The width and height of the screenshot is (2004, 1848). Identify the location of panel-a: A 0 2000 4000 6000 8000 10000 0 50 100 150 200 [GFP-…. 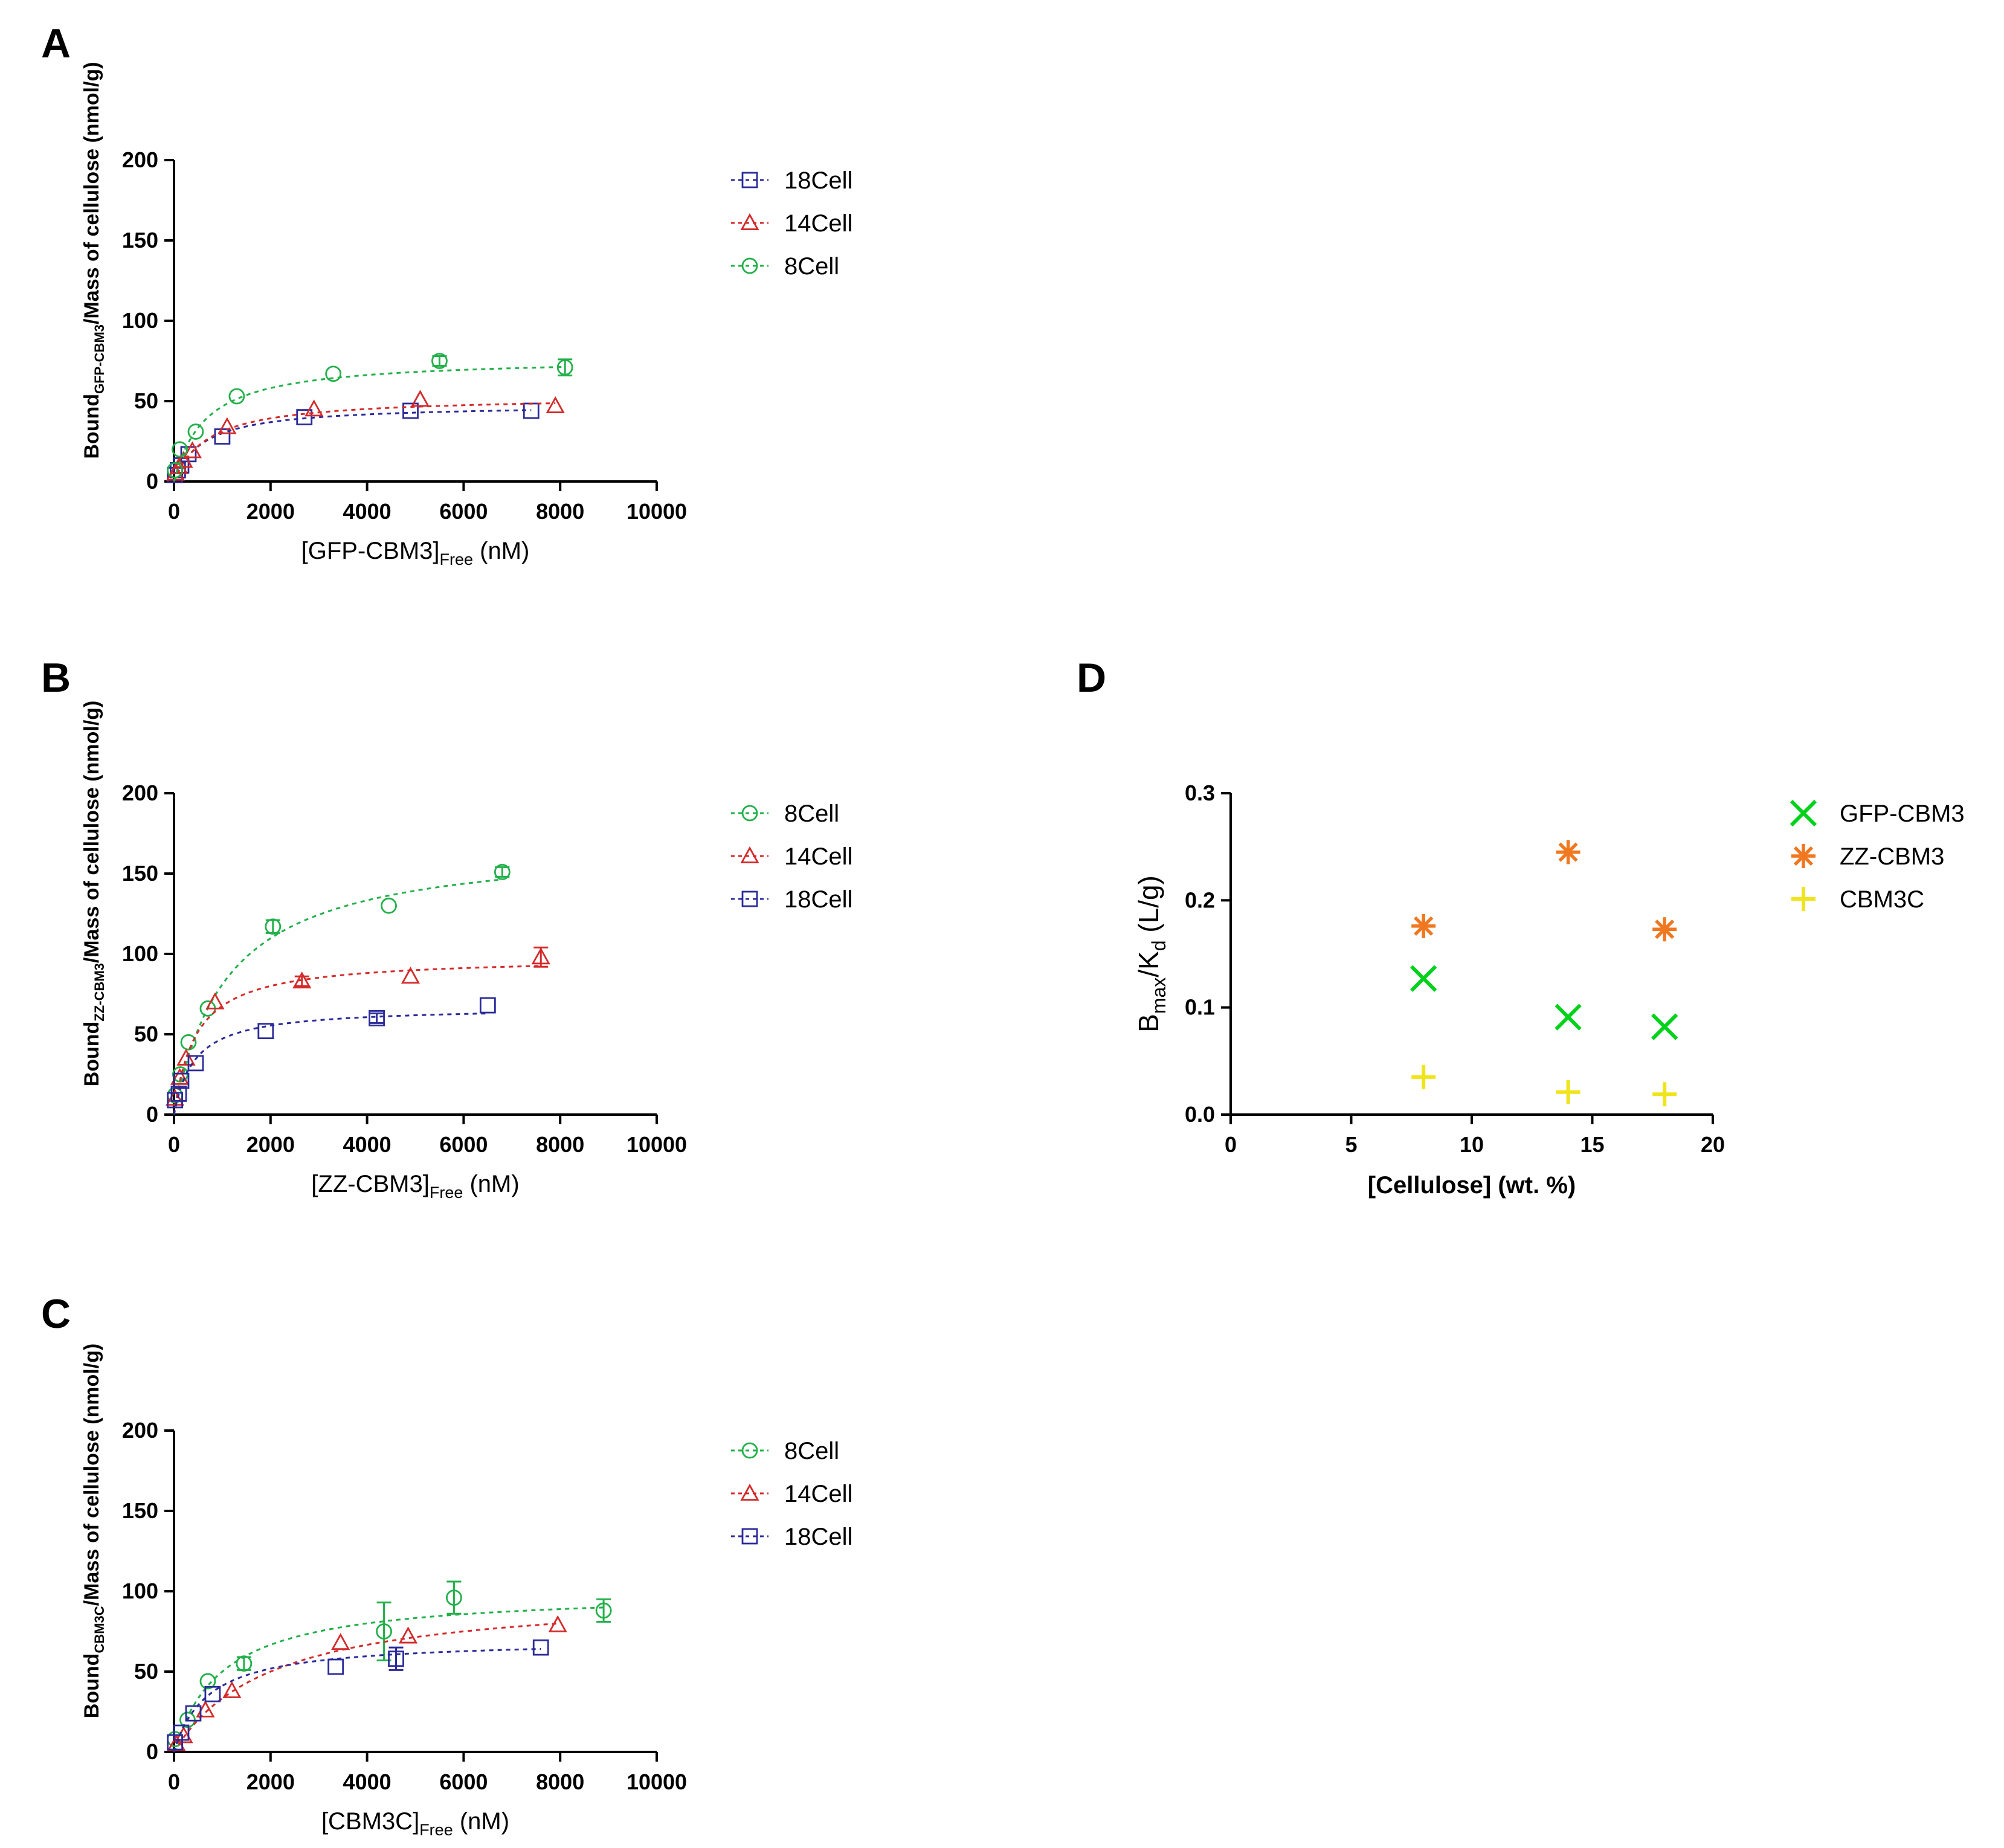
(447, 295).